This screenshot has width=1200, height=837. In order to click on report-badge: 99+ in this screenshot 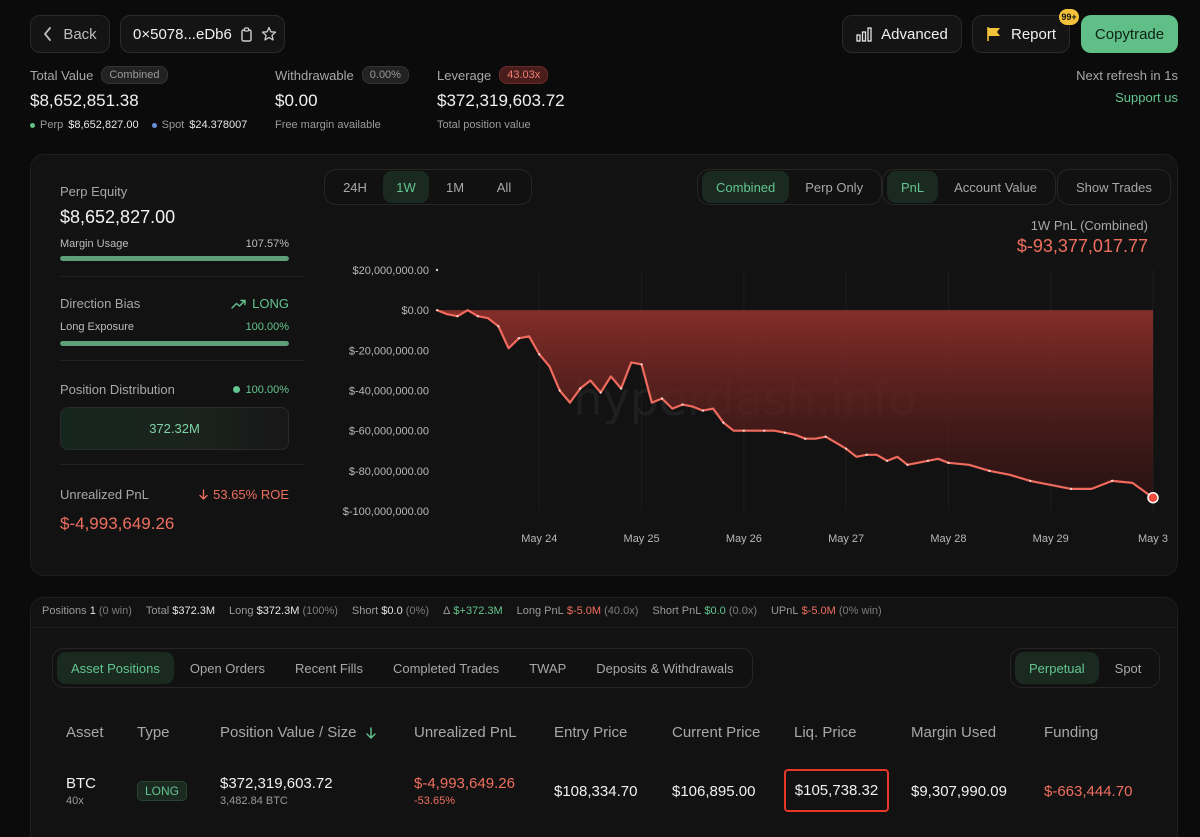, I will do `click(1069, 17)`.